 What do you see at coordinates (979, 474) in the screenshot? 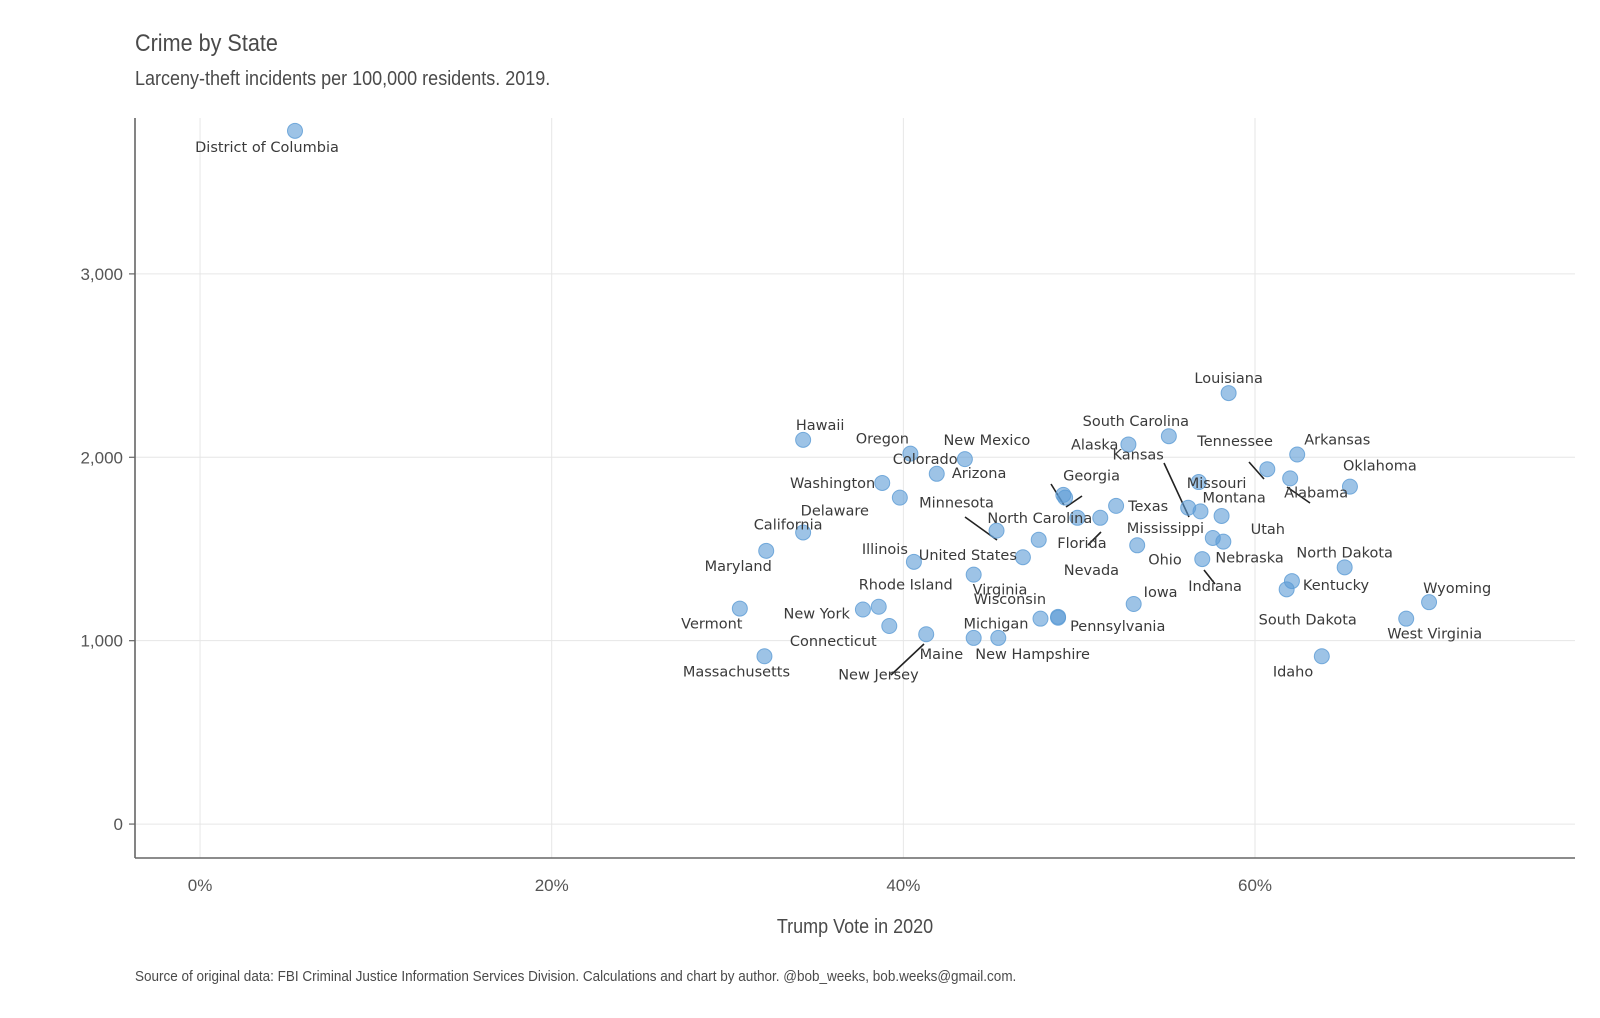
I see `point-label: Arizona` at bounding box center [979, 474].